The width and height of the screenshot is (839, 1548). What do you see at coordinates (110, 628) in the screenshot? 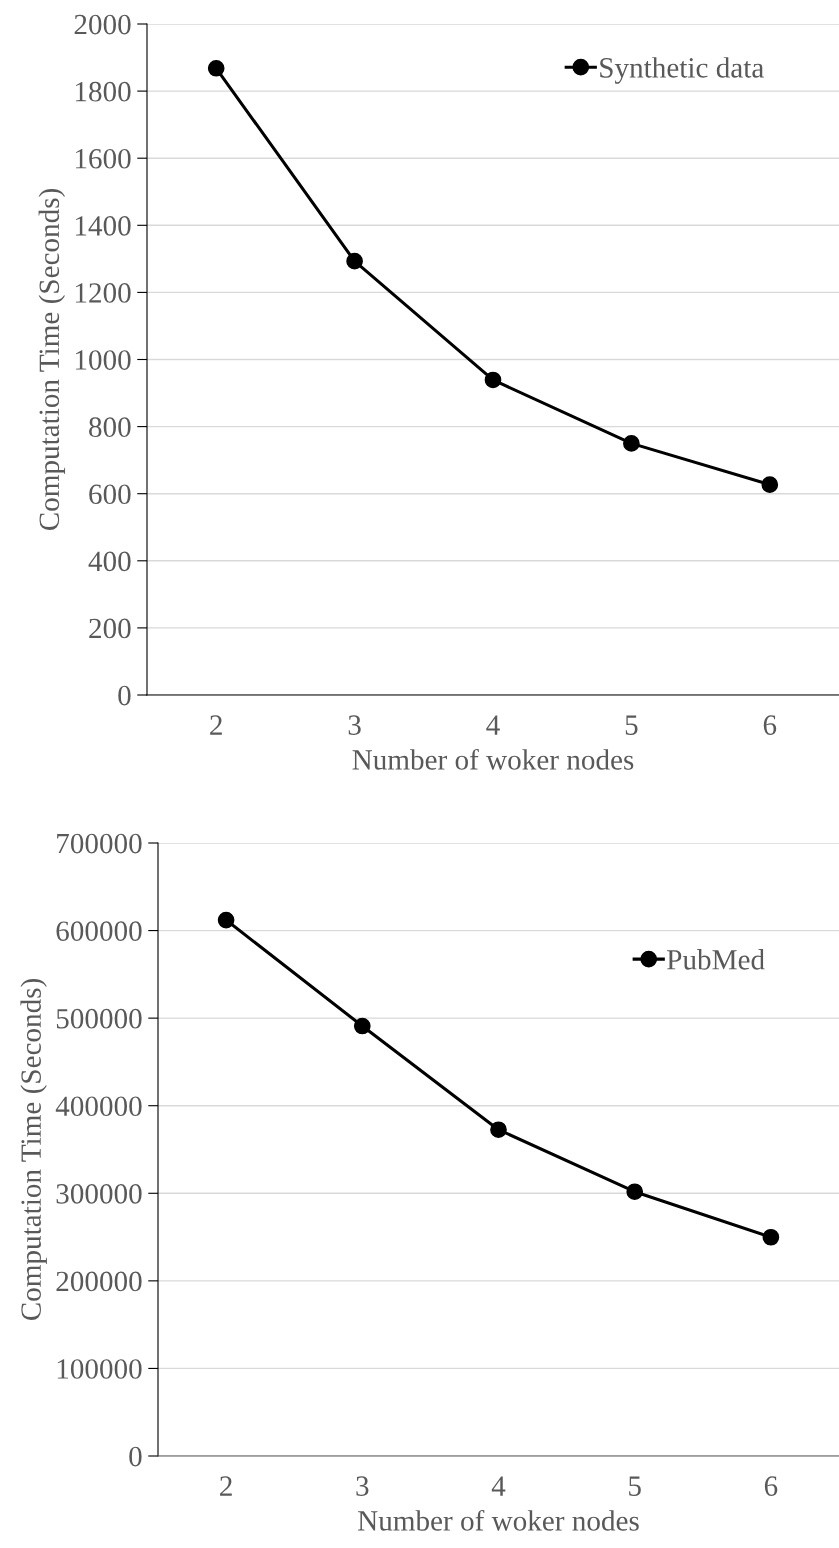
I see `y-tick-label: 200` at bounding box center [110, 628].